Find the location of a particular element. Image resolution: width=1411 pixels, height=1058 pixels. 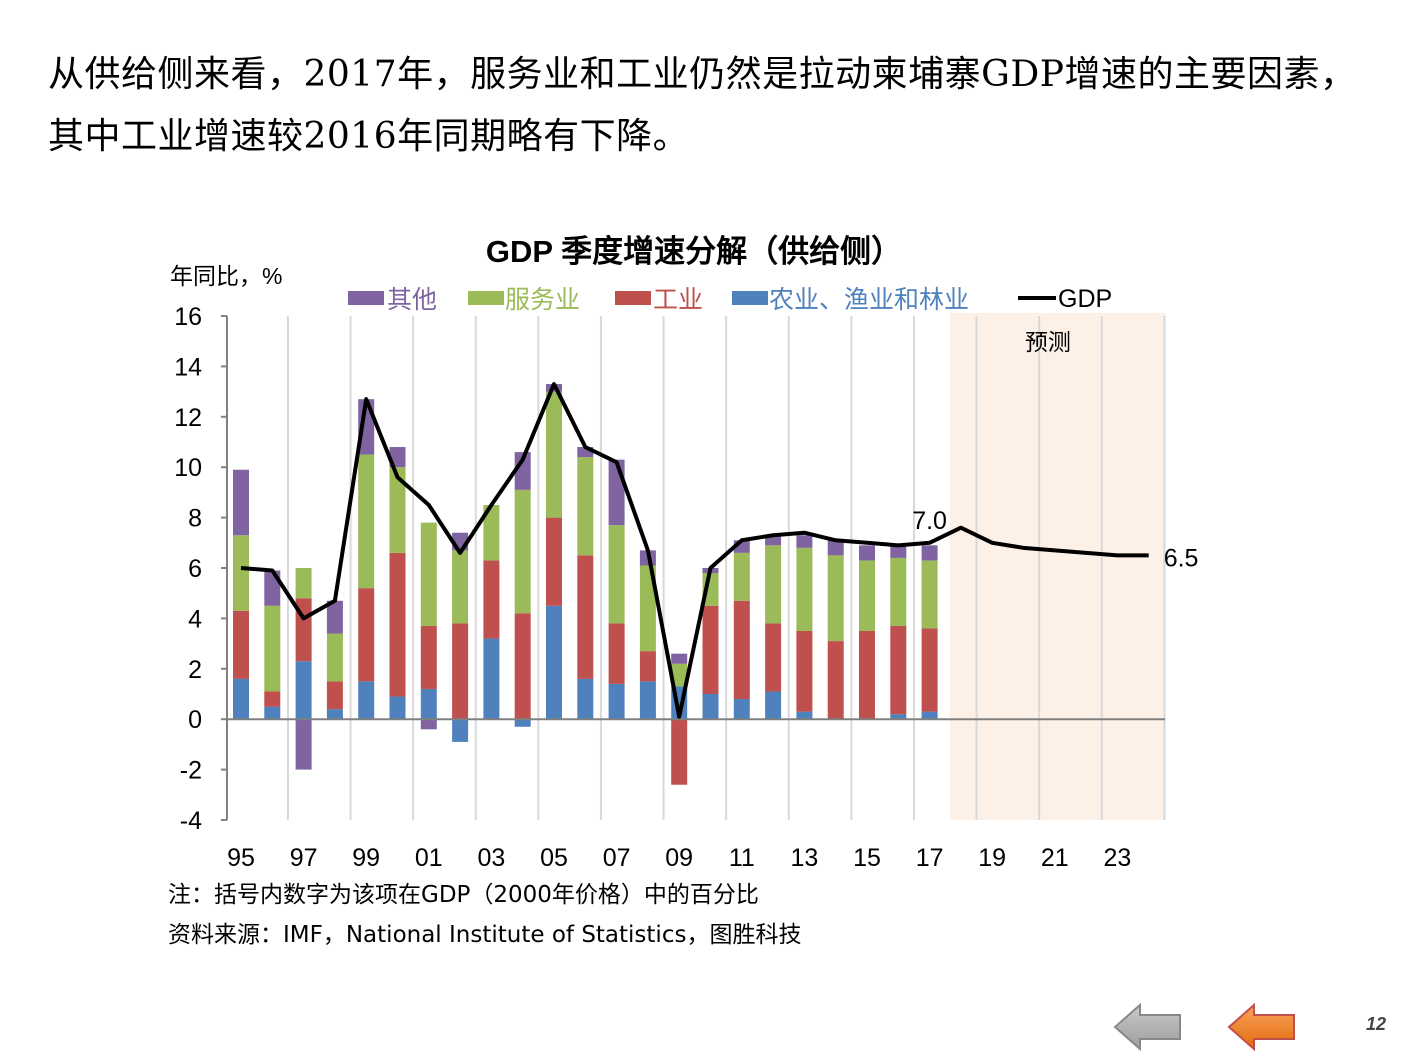

left-arrow-orange-icon is located at coordinates (1261, 1027).